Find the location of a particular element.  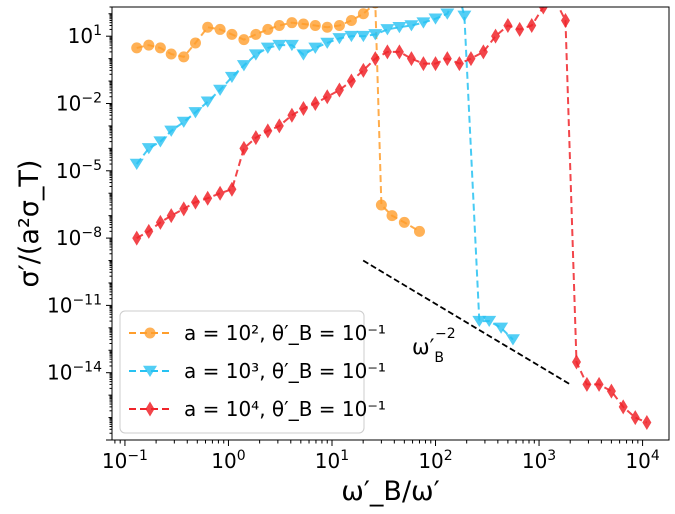

legend-label: a = 10³, θ′_B = 10⁻¹ is located at coordinates (285, 371).